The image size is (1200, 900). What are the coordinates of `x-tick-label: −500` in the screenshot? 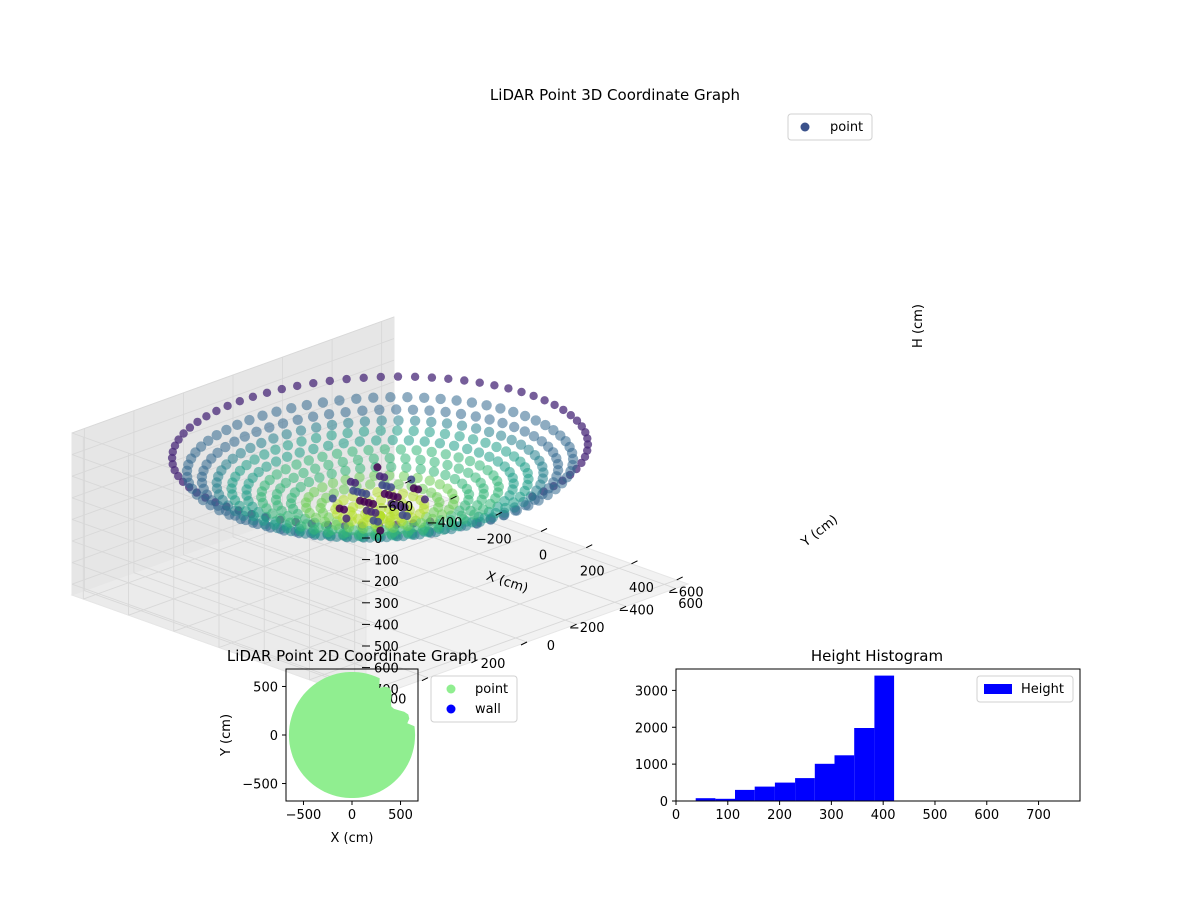 It's located at (304, 815).